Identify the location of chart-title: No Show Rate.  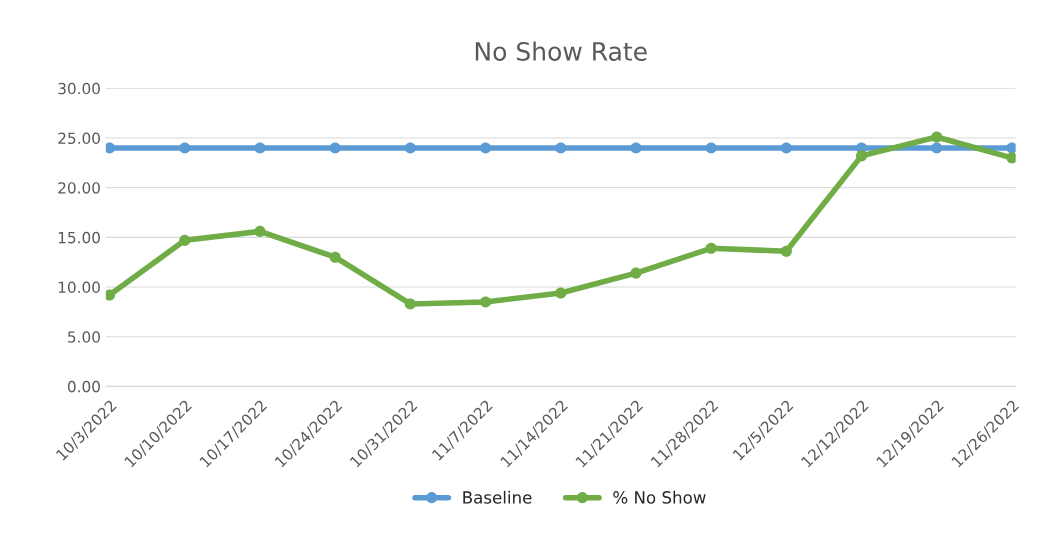
(561, 51).